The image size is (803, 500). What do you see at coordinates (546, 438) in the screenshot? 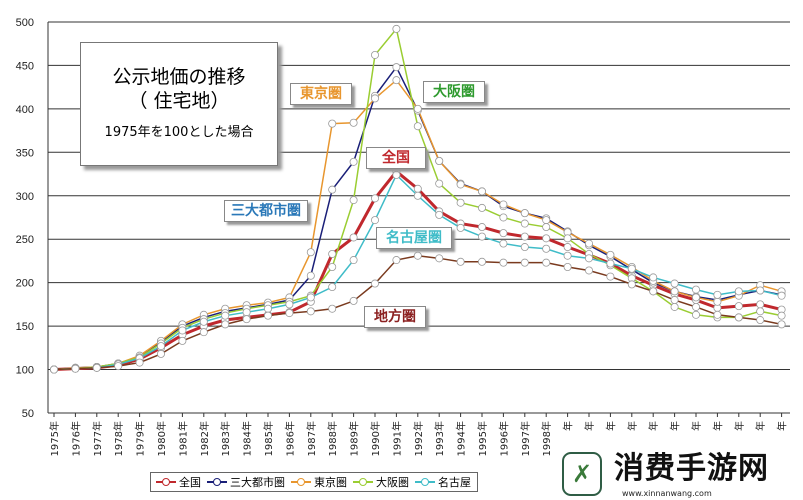
I see `x-tick-label: 1998年` at bounding box center [546, 438].